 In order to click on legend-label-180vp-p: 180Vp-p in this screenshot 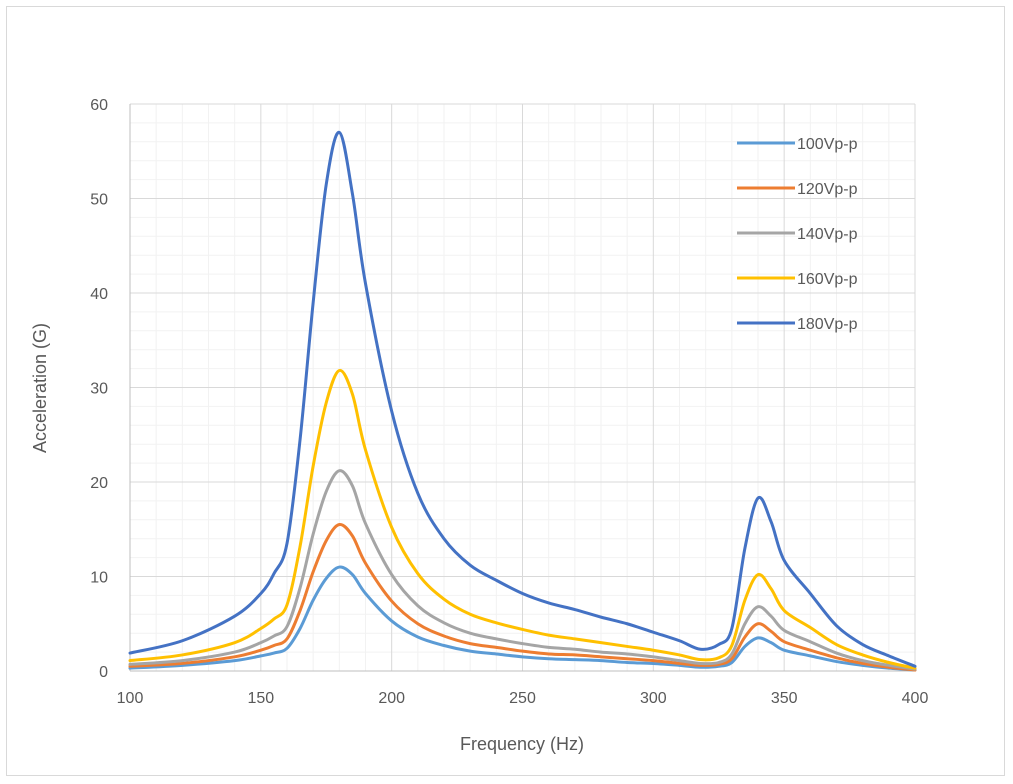, I will do `click(827, 324)`.